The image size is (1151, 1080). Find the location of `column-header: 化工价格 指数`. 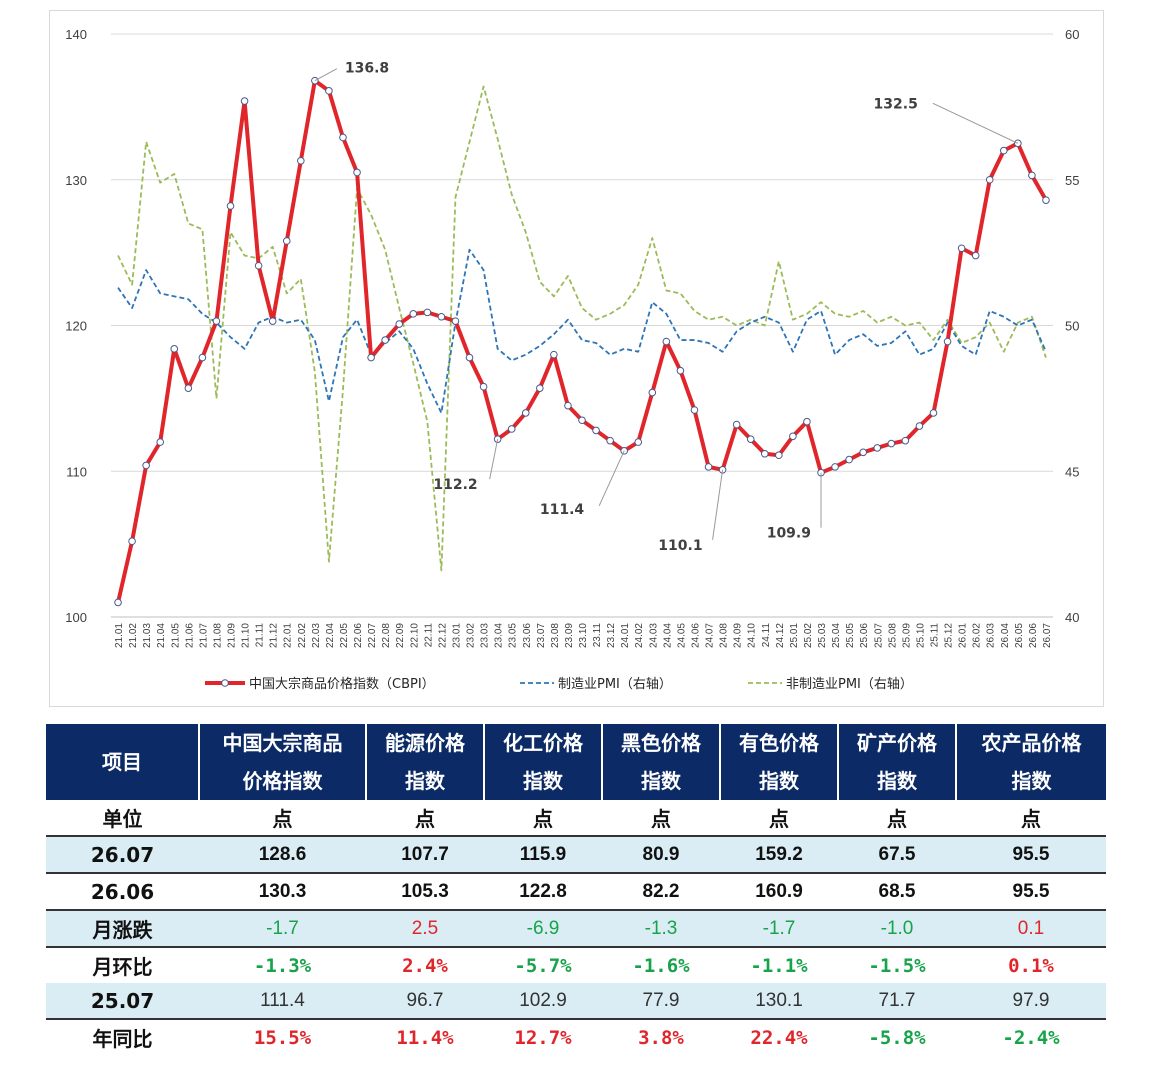

column-header: 化工价格 指数 is located at coordinates (543, 762).